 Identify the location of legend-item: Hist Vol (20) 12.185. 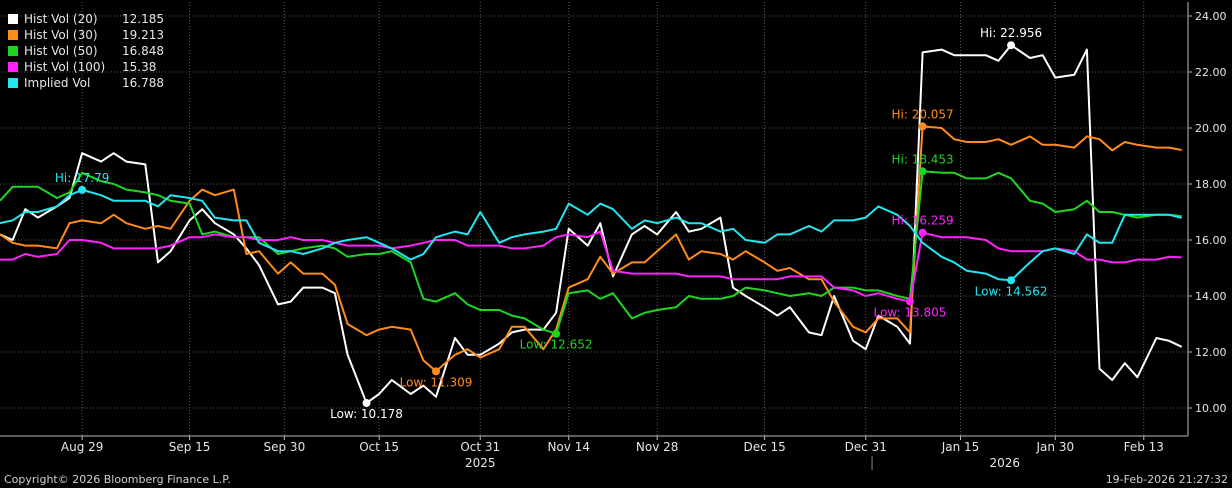
(86, 19).